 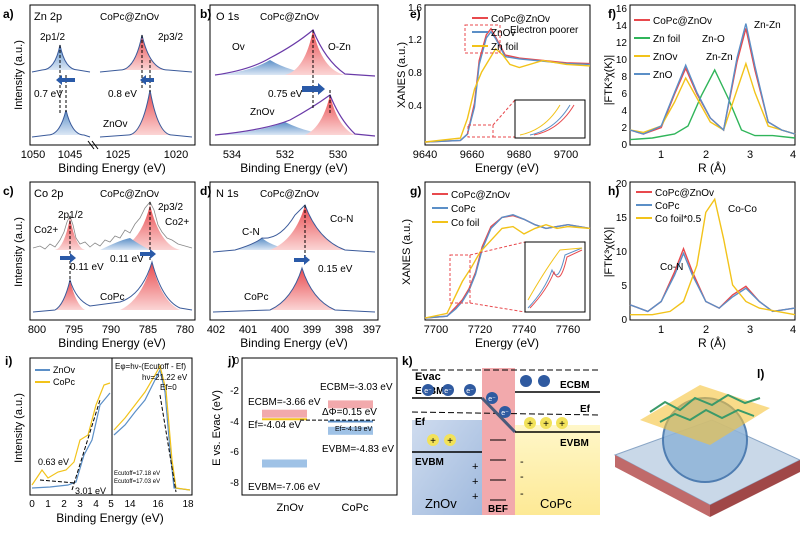 I want to click on y-axis-label: E vs. Evac (eV), so click(x=217, y=428).